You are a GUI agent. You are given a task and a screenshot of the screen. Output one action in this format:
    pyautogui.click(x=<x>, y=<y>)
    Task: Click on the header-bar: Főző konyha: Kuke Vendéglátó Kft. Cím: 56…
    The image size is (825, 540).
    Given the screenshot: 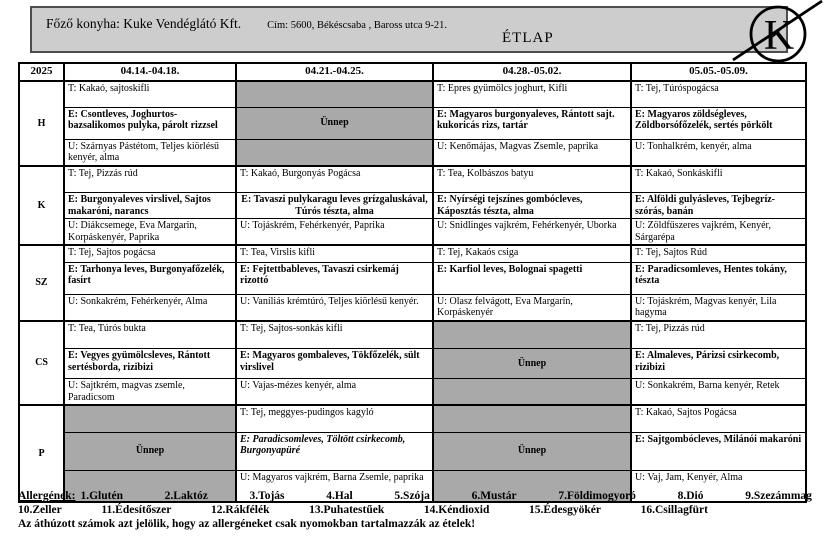 What is the action you would take?
    pyautogui.click(x=409, y=29)
    